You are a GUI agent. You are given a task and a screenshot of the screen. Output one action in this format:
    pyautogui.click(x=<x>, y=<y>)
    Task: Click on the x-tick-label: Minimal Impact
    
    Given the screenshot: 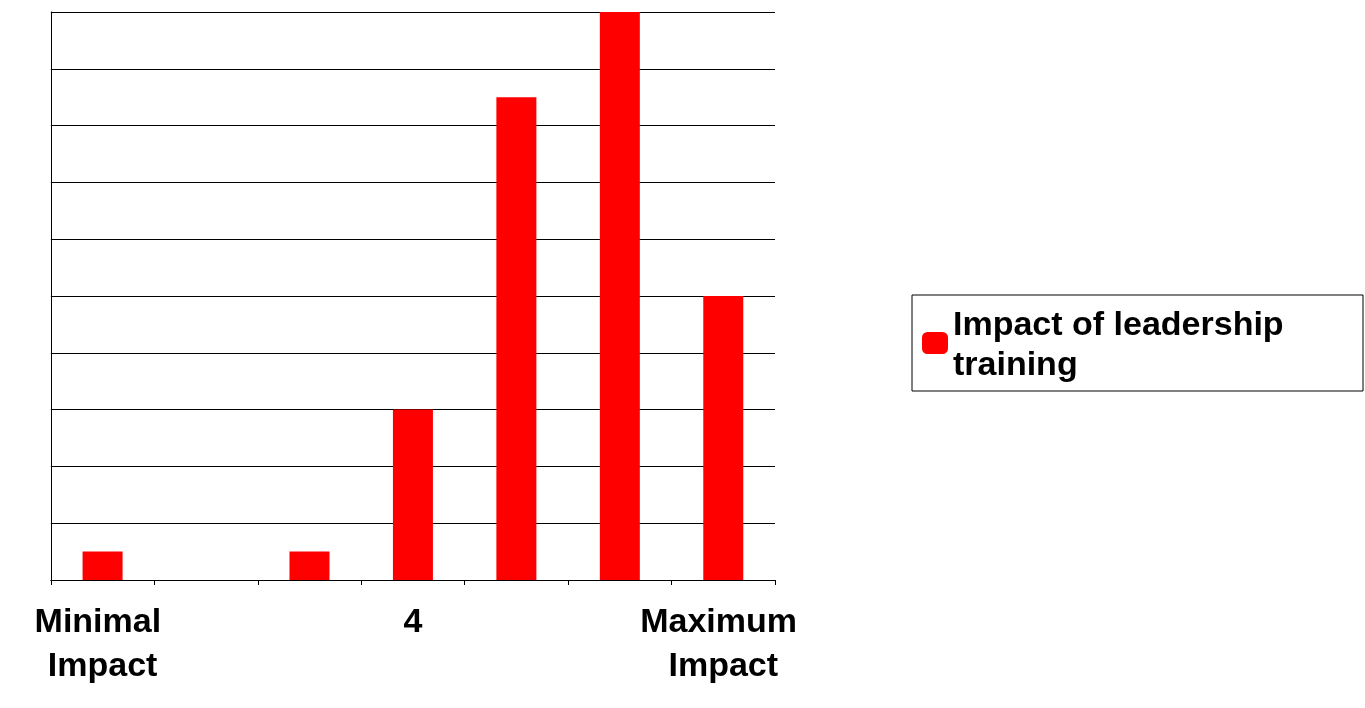 What is the action you would take?
    pyautogui.click(x=102, y=642)
    